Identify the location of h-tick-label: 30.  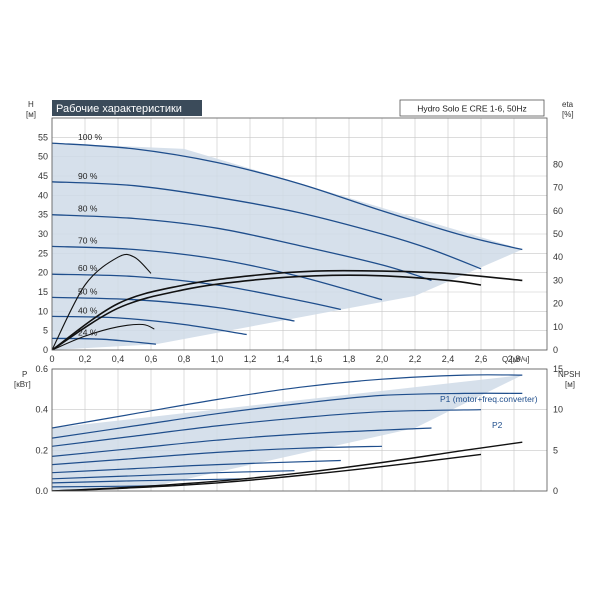
(43, 234).